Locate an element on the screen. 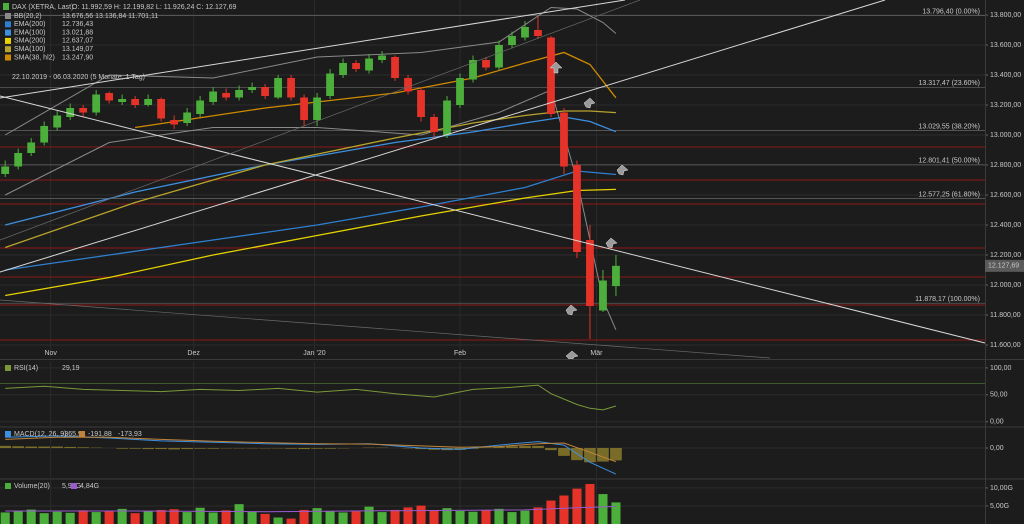 The height and width of the screenshot is (524, 1024). y-tick-label: 13.000,00 is located at coordinates (1005, 135).